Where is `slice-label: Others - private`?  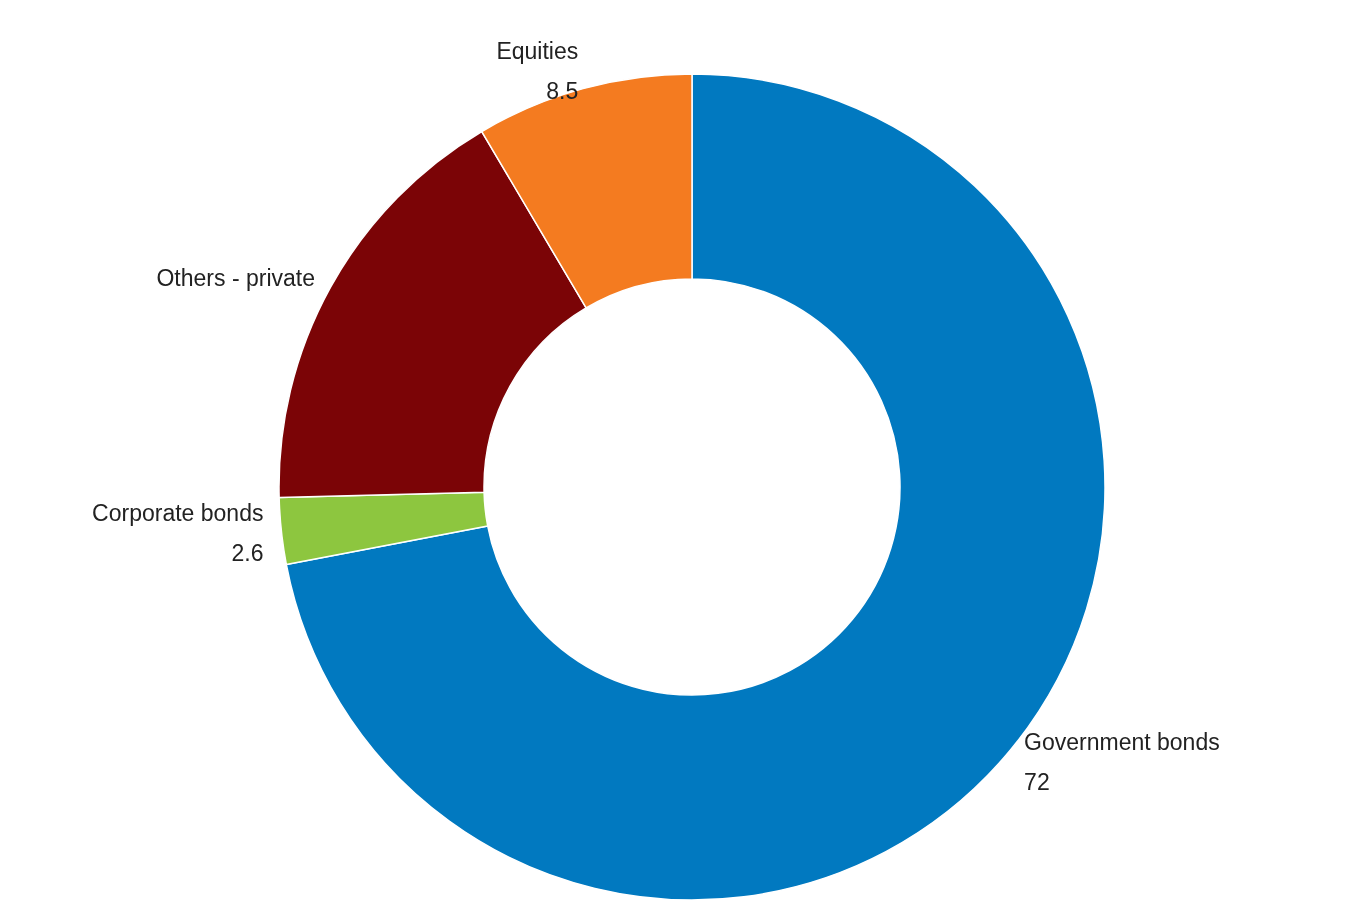
slice-label: Others - private is located at coordinates (235, 278).